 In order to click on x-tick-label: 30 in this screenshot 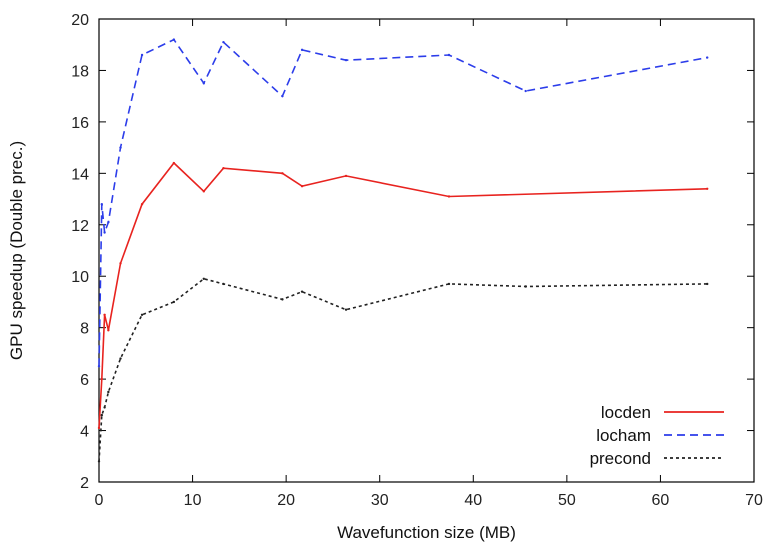, I will do `click(380, 500)`.